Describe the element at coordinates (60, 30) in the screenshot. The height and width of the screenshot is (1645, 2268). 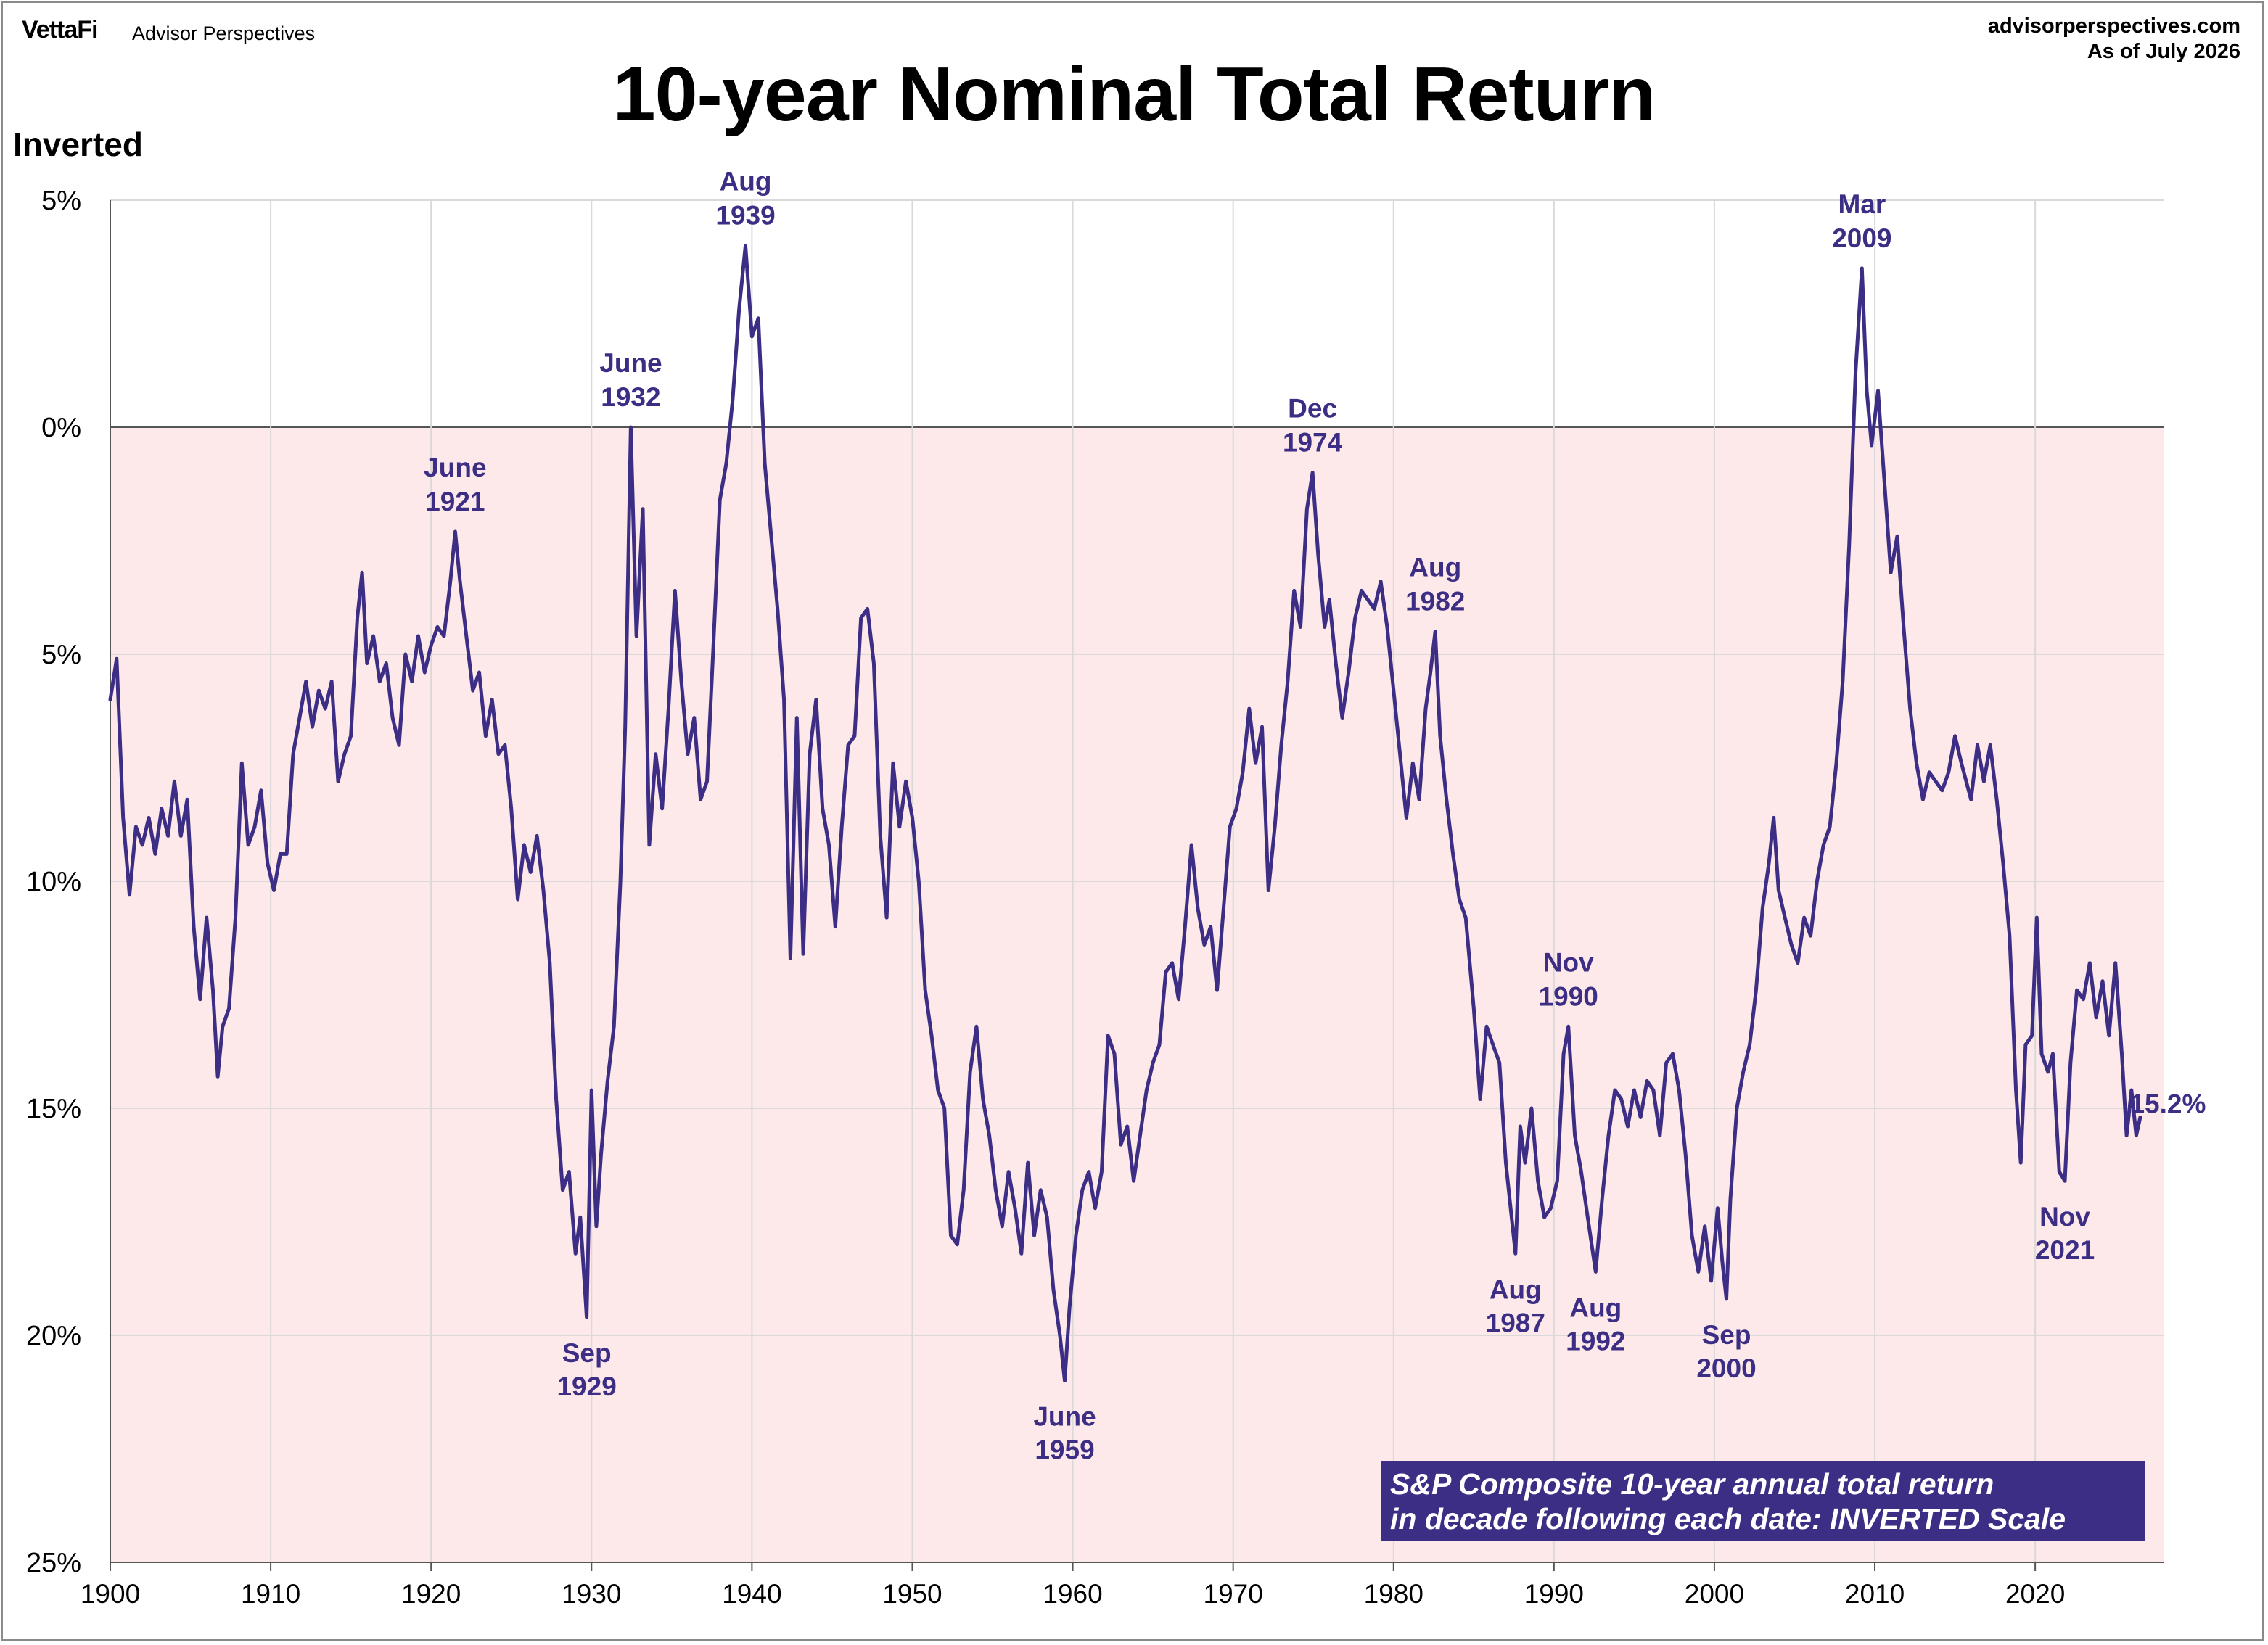
I see `vettafi-logo: VettaFi` at that location.